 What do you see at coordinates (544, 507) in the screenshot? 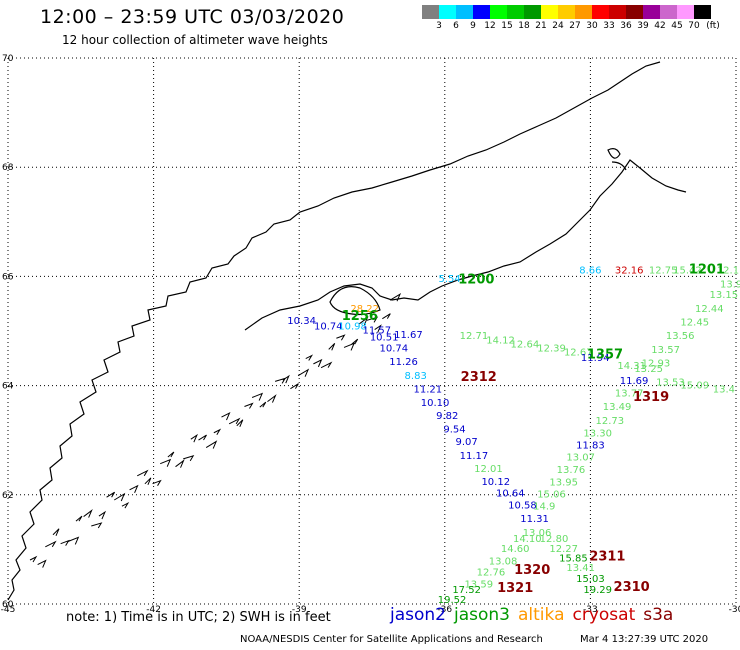
I see `wave-height-value: 14.9` at bounding box center [544, 507].